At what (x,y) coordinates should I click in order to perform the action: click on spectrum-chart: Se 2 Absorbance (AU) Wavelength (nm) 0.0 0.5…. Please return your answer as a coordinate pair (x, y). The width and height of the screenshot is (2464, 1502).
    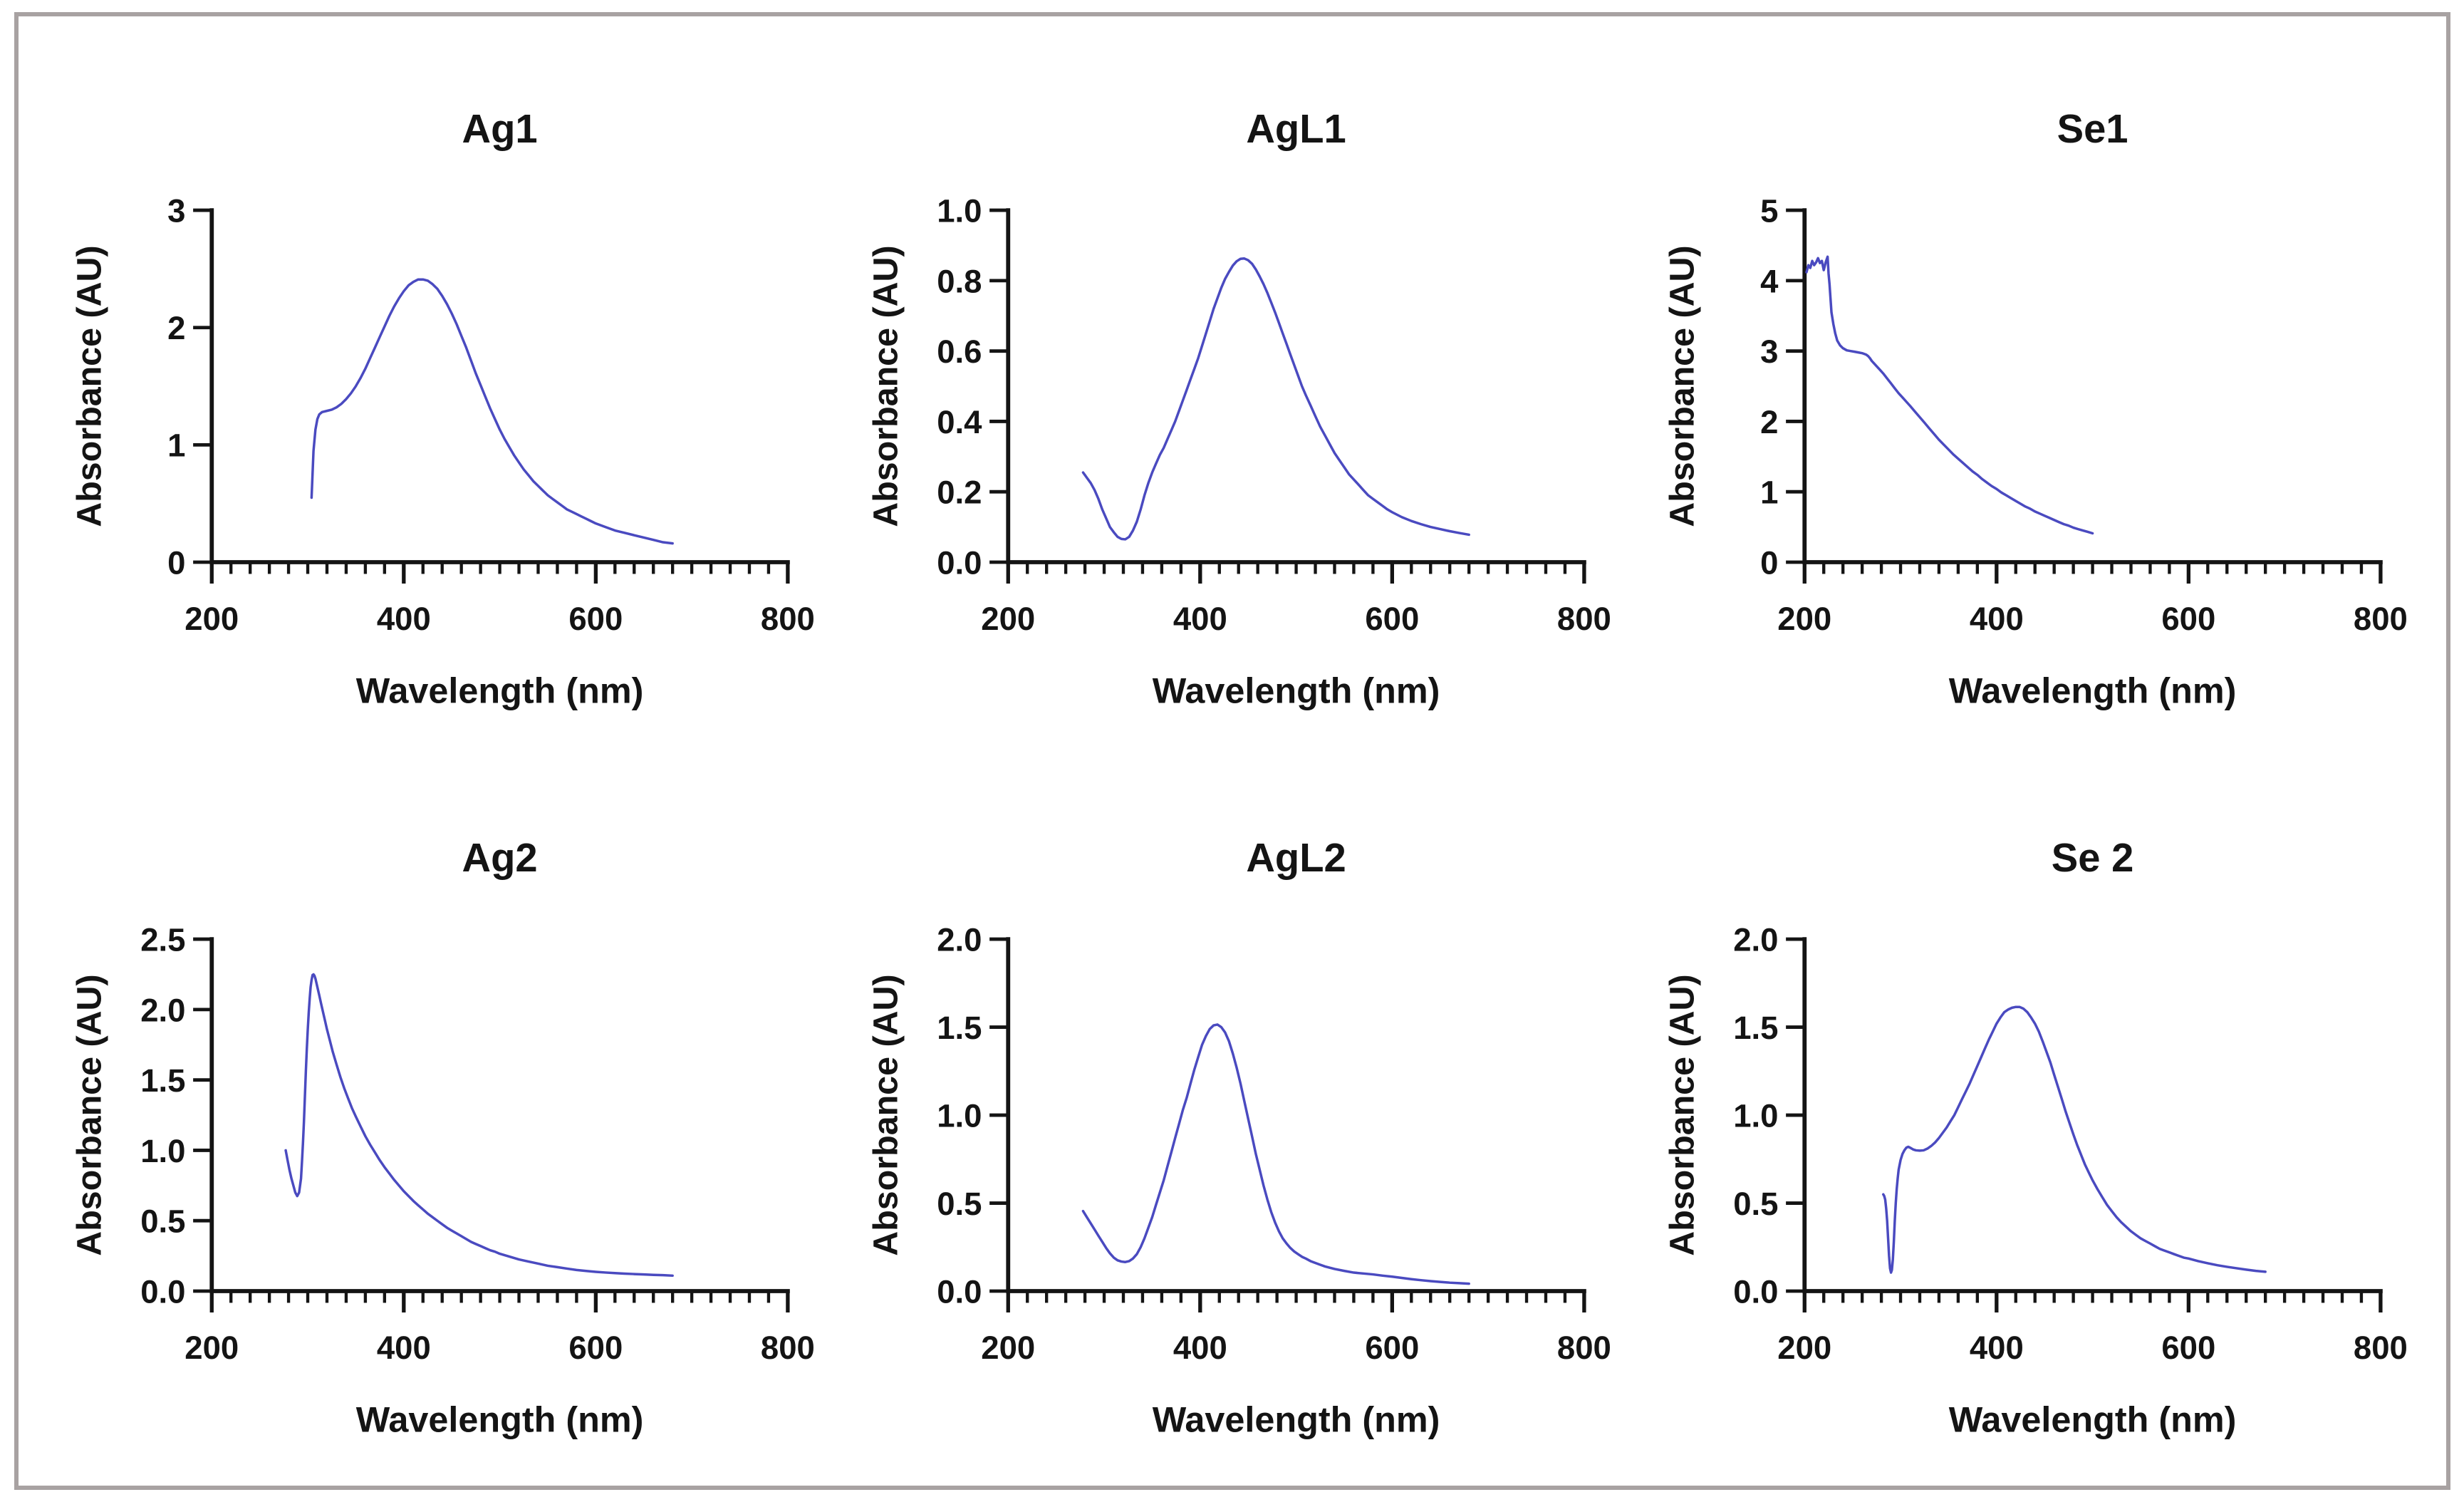
    Looking at the image, I should click on (2035, 1138).